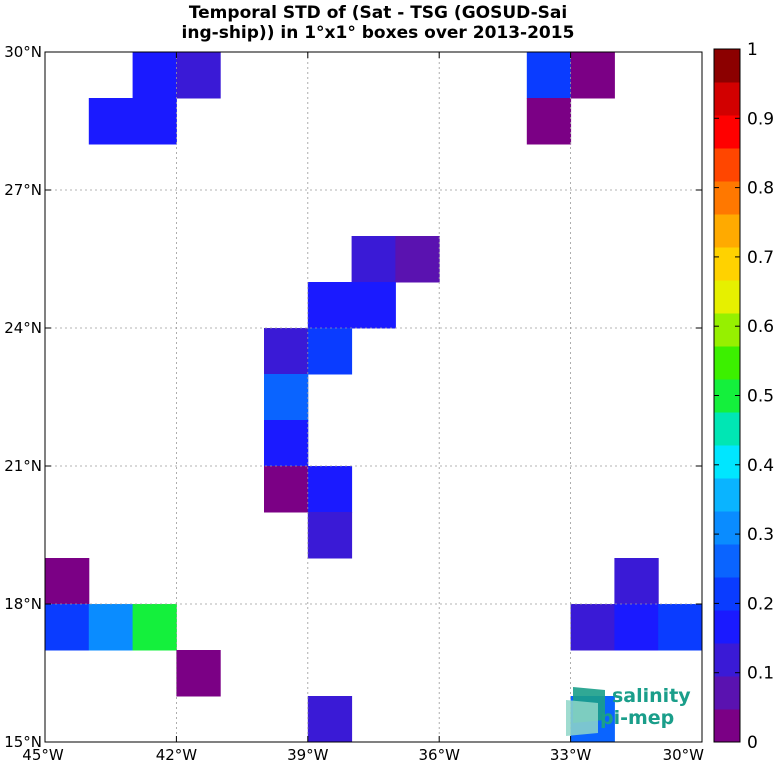 The image size is (778, 763). Describe the element at coordinates (637, 718) in the screenshot. I see `logo-text-pimep: pi-mep` at that location.